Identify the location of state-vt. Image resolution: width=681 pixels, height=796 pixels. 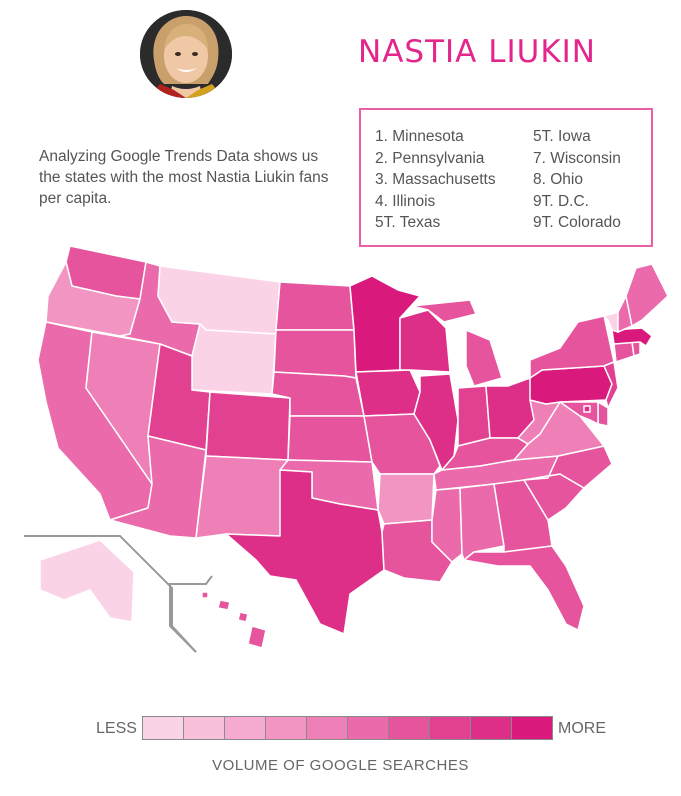
(611, 322).